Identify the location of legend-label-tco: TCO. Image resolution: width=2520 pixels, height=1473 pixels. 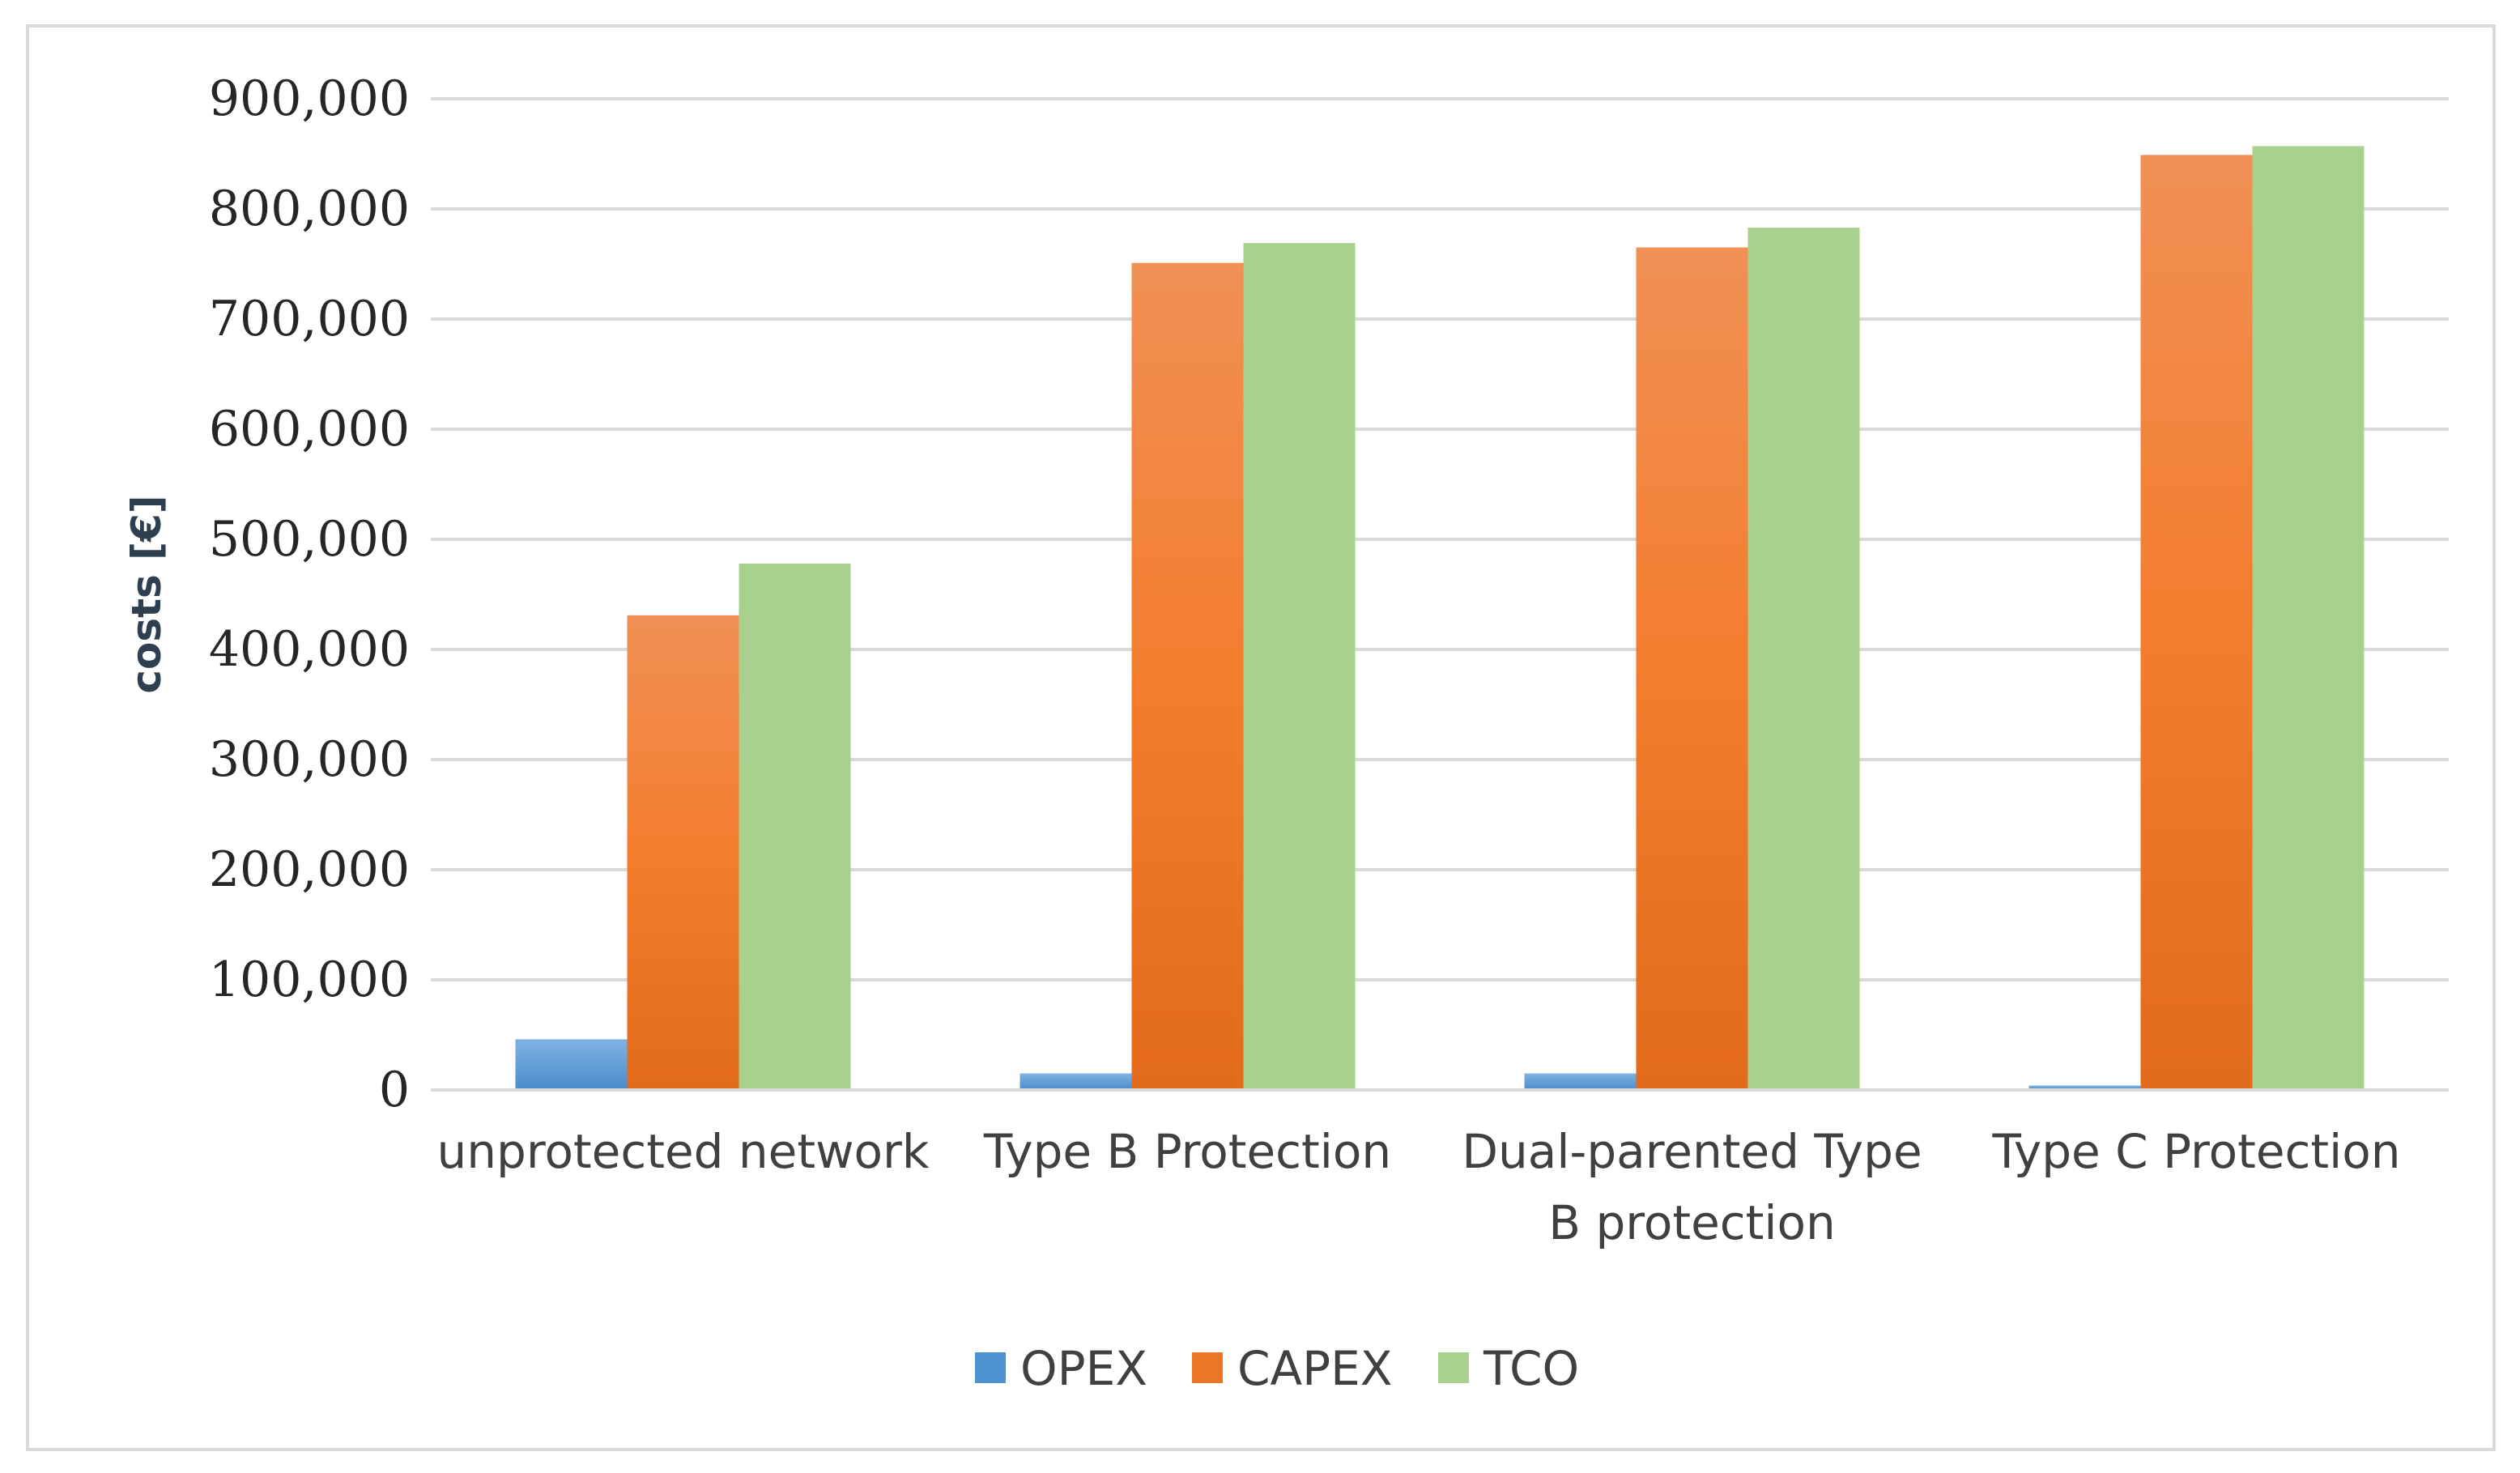
(1531, 1369).